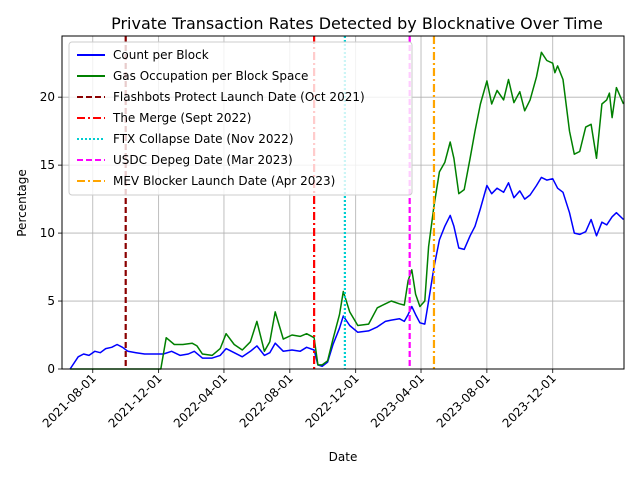  Describe the element at coordinates (47, 97) in the screenshot. I see `y-tick-label: 20` at that location.